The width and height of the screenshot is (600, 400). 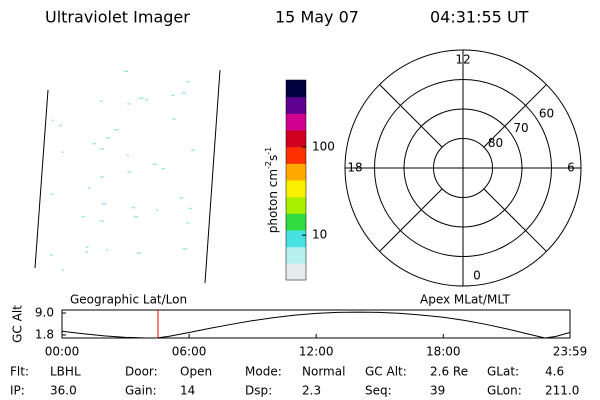 What do you see at coordinates (449, 372) in the screenshot?
I see `info-value: 2.6 Re` at bounding box center [449, 372].